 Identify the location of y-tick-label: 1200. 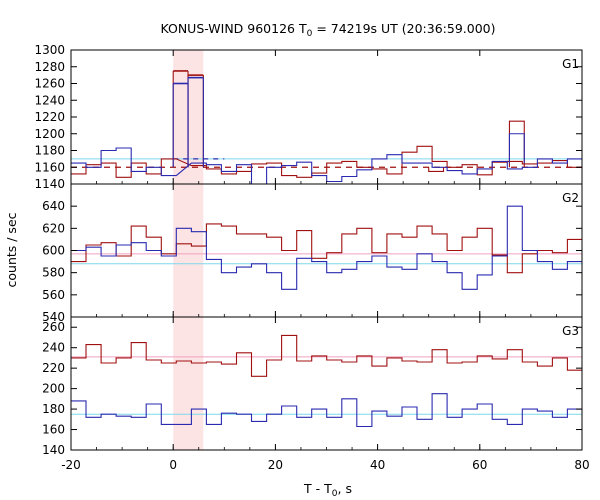
(49, 134).